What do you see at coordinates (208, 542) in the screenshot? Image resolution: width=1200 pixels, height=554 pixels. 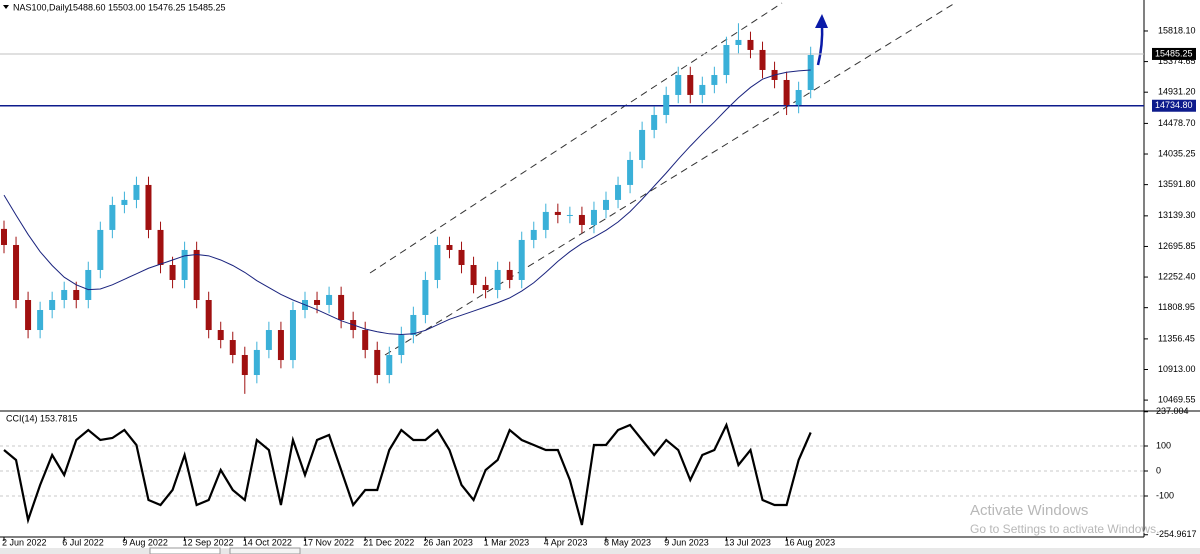 I see `x-tick-label: 12 Sep 2022` at bounding box center [208, 542].